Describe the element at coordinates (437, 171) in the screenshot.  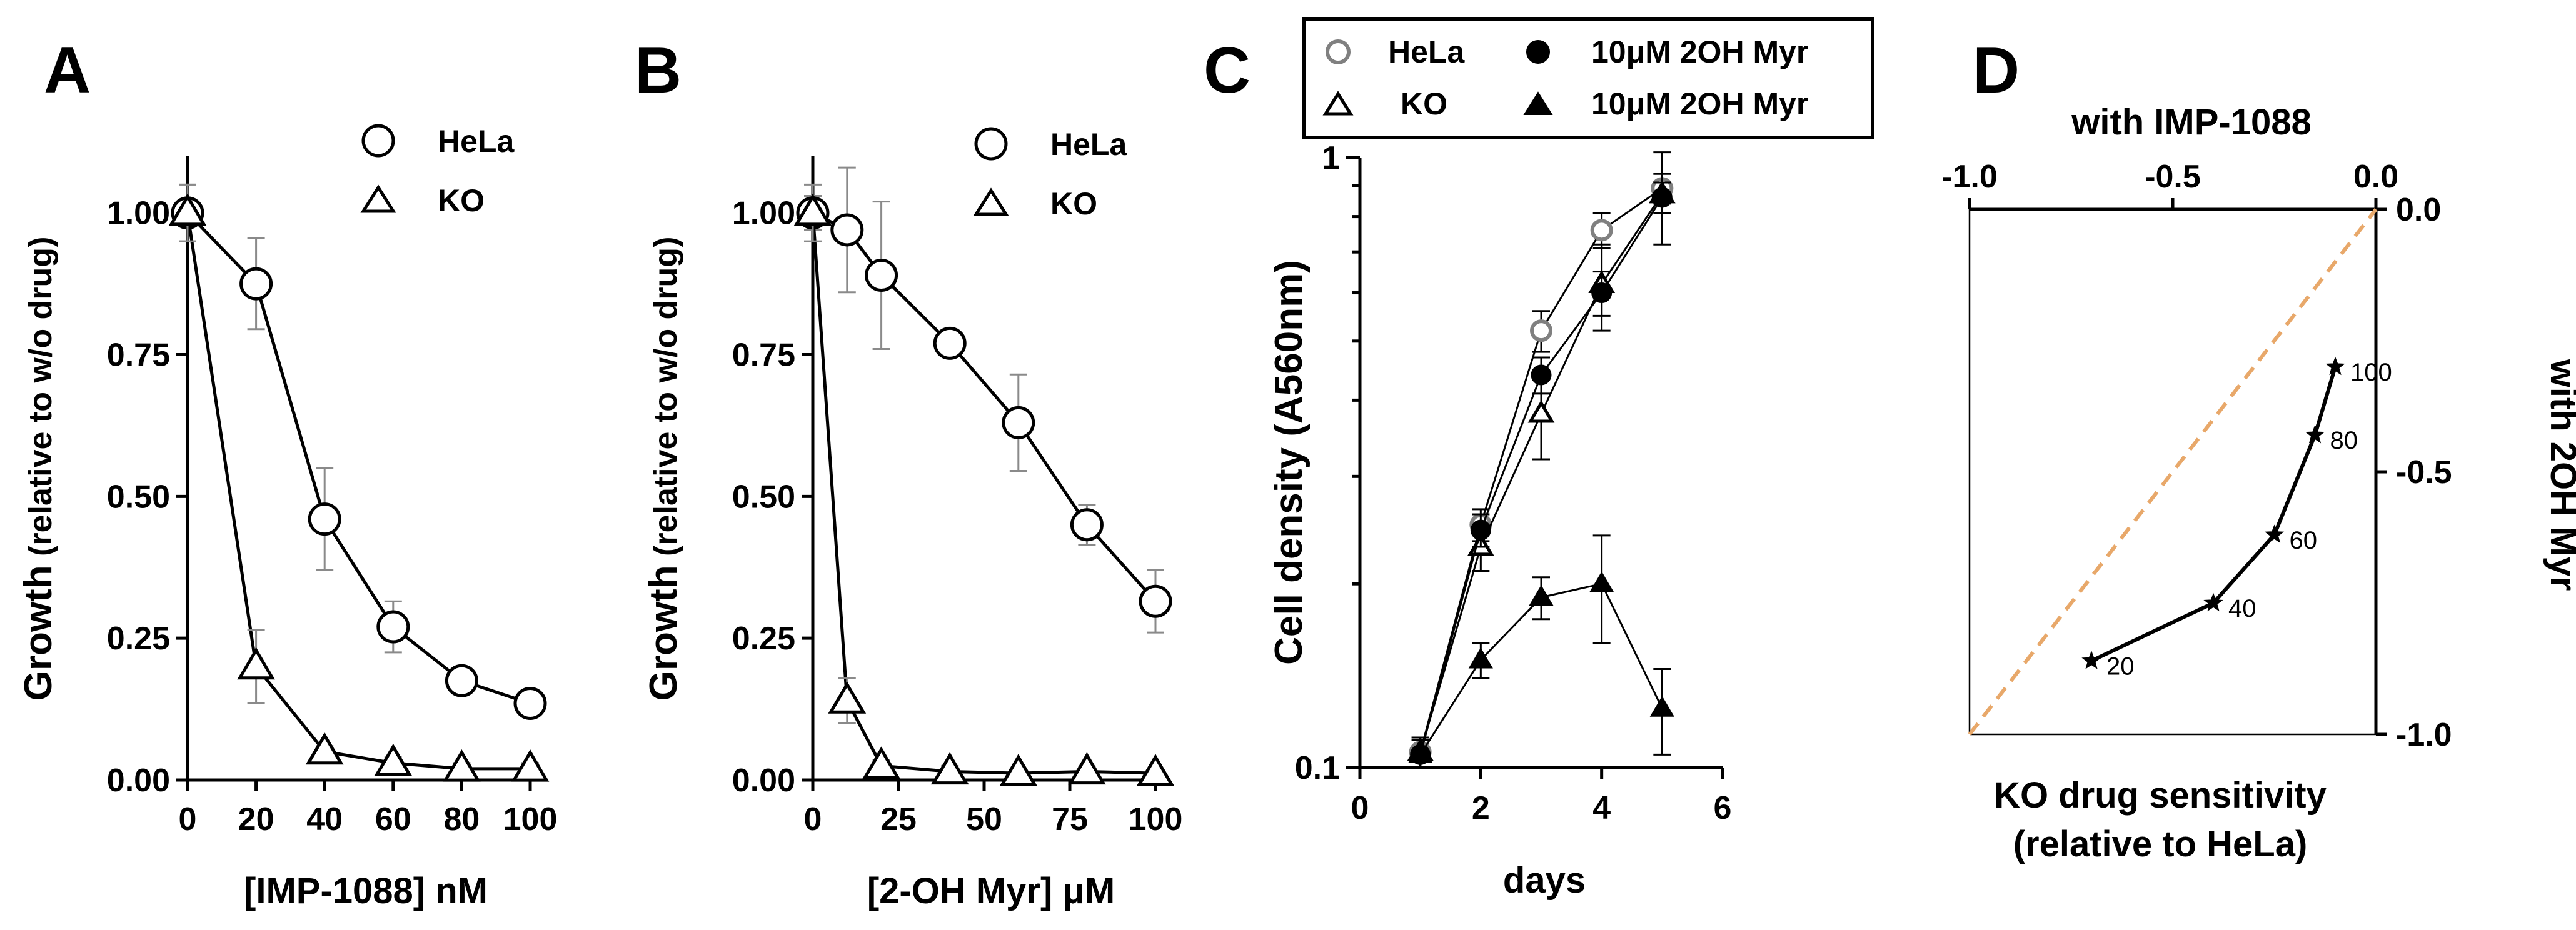
I see `panel-a-legend: HeLa KO` at that location.